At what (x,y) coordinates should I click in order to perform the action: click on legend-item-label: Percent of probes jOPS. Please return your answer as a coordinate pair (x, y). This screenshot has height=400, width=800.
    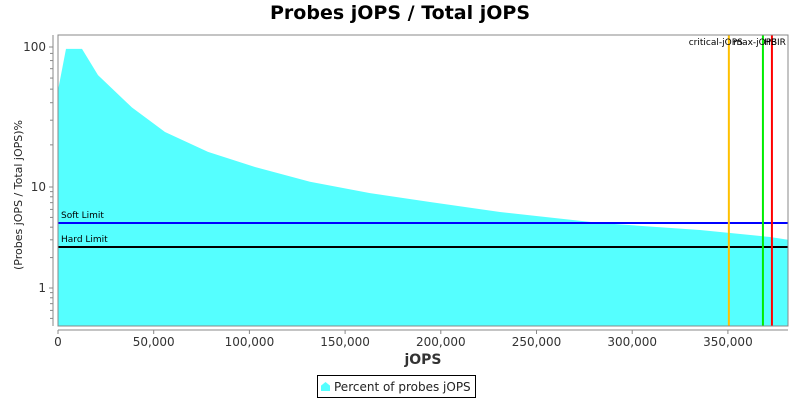
    Looking at the image, I should click on (402, 386).